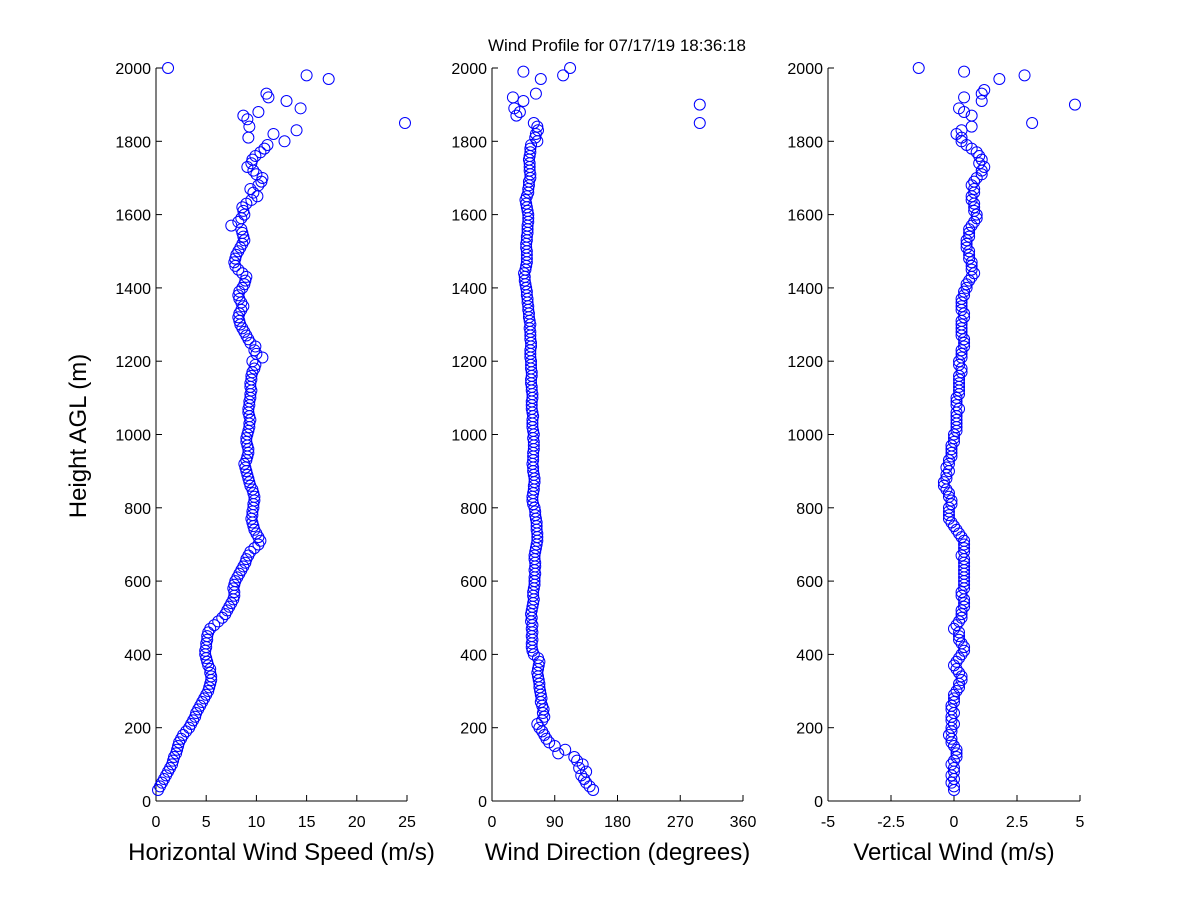  I want to click on y-tick-label: 2000, so click(469, 69).